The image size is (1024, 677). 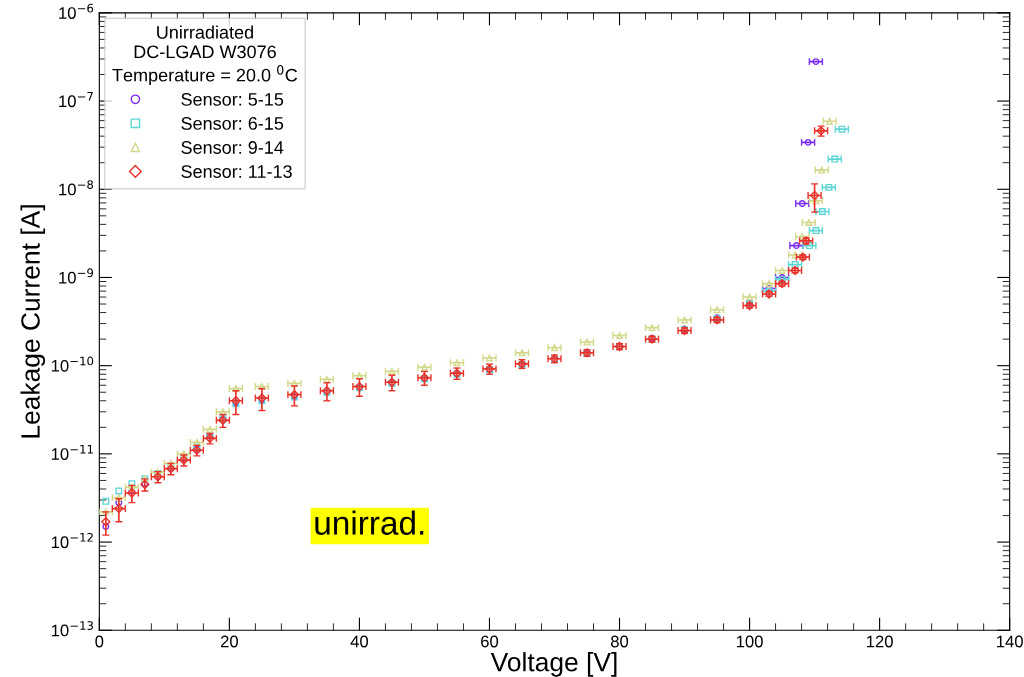 What do you see at coordinates (232, 147) in the screenshot?
I see `legend-label: Sensor: 9-14` at bounding box center [232, 147].